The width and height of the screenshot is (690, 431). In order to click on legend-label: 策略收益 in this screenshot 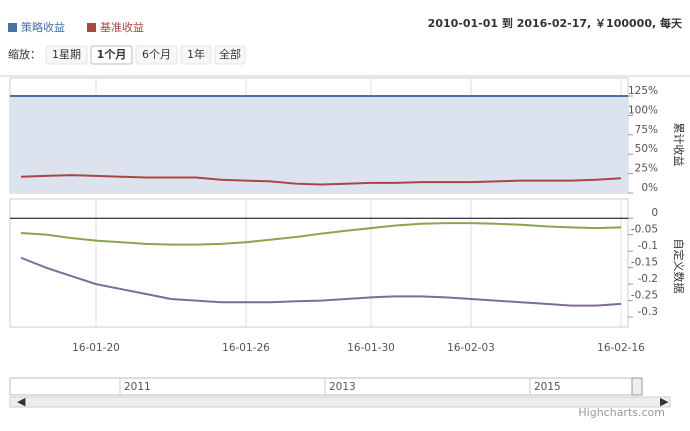, I will do `click(43, 27)`.